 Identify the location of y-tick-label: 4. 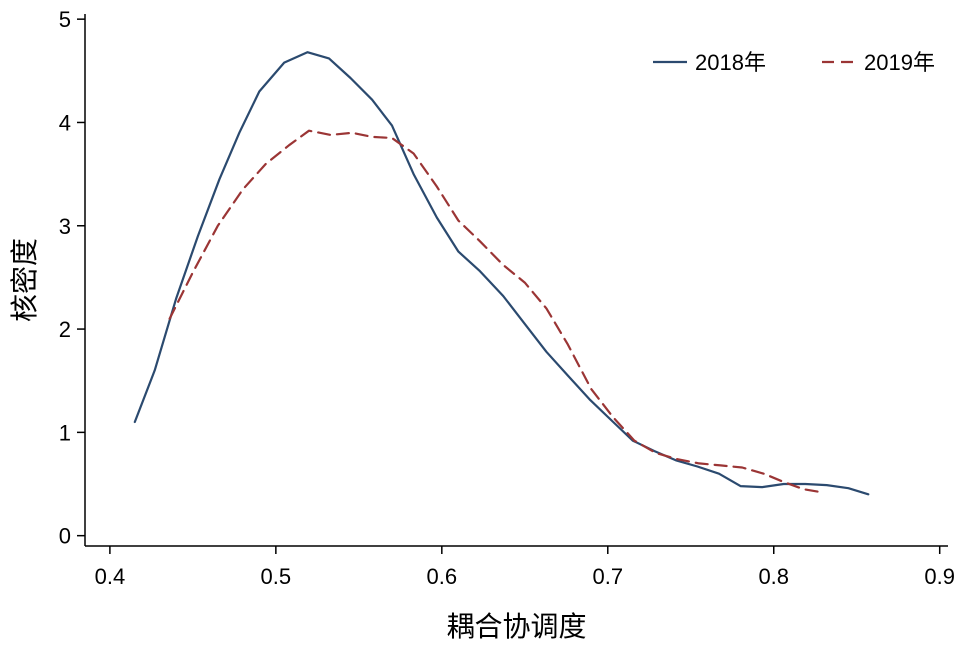
(65, 122).